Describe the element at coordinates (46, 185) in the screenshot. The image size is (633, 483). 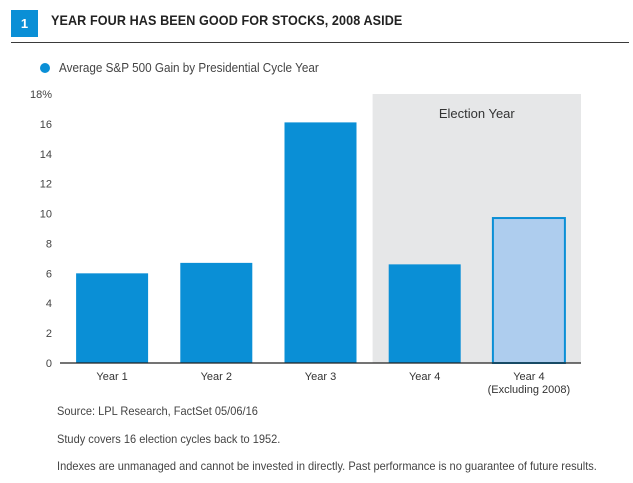
I see `y-tick-label: 12` at that location.